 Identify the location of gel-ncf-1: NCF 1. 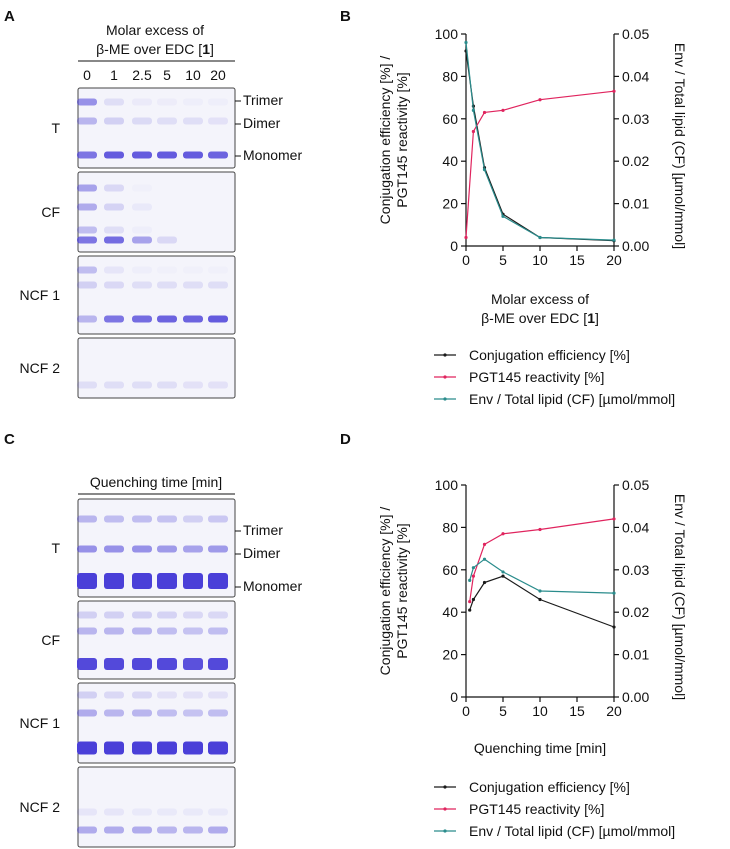
(128, 295).